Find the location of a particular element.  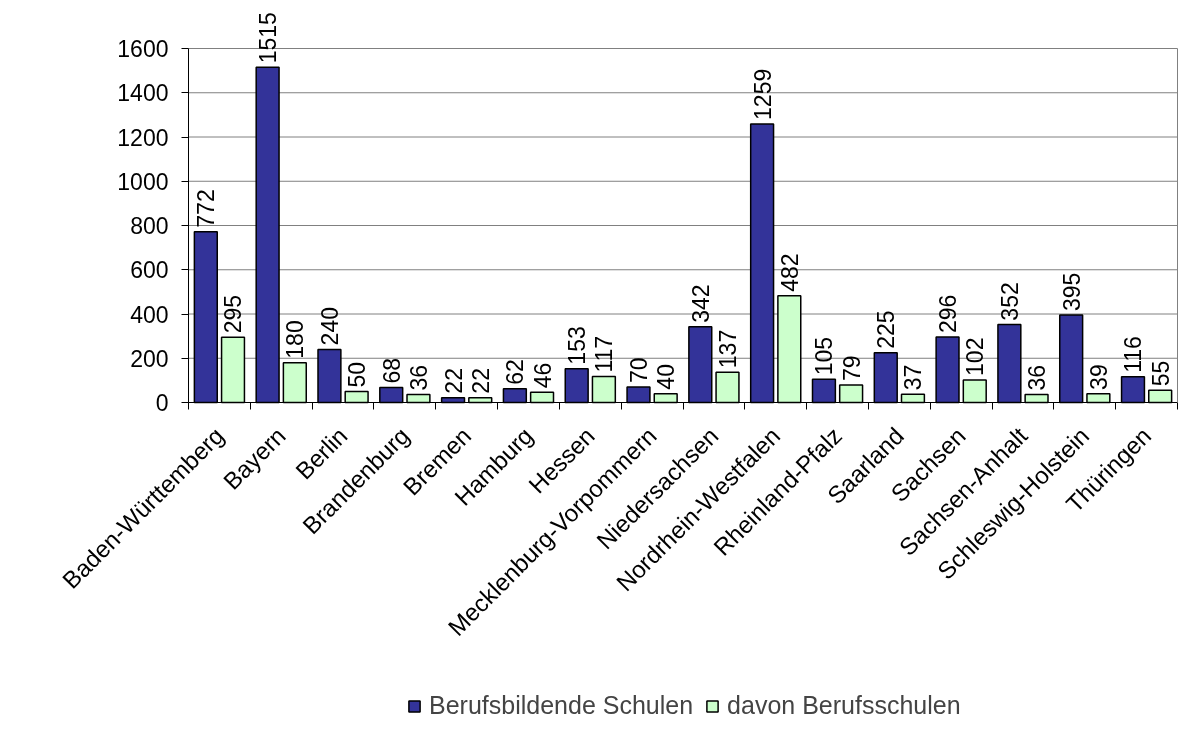

data-label: 1259 is located at coordinates (762, 94).